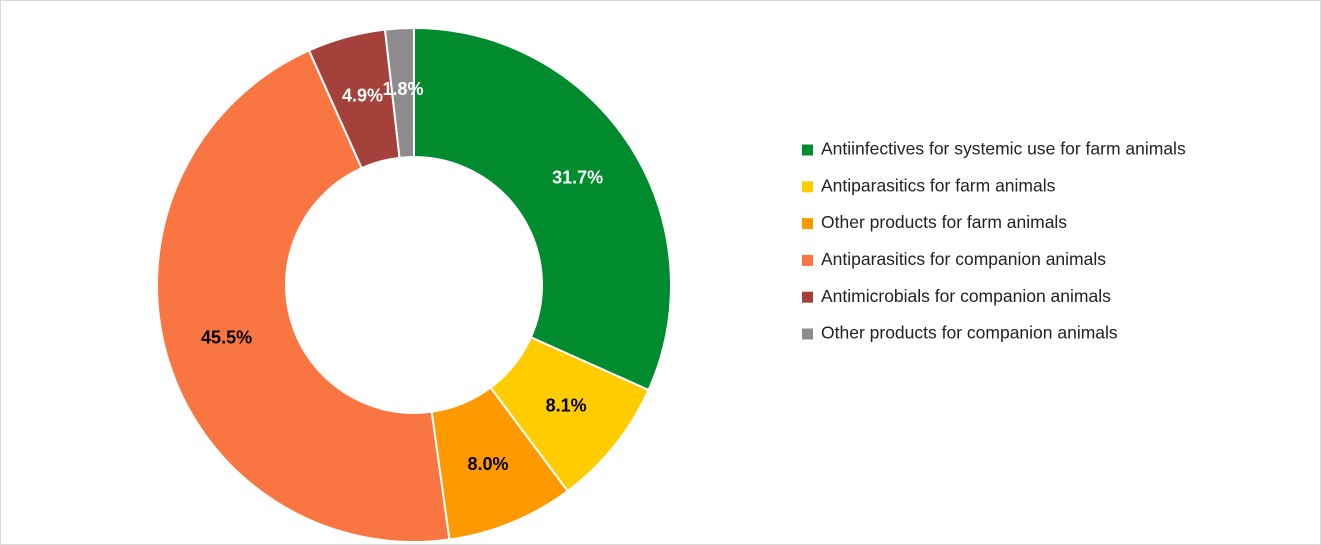  I want to click on slice-label: 8.1%, so click(566, 406).